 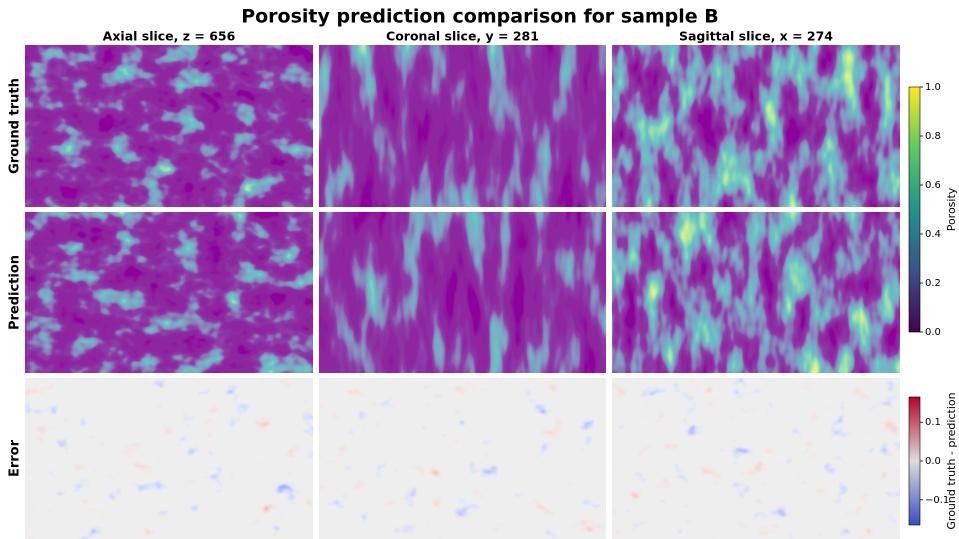 What do you see at coordinates (756, 36) in the screenshot?
I see `column-title: Sagittal slice, x = 274` at bounding box center [756, 36].